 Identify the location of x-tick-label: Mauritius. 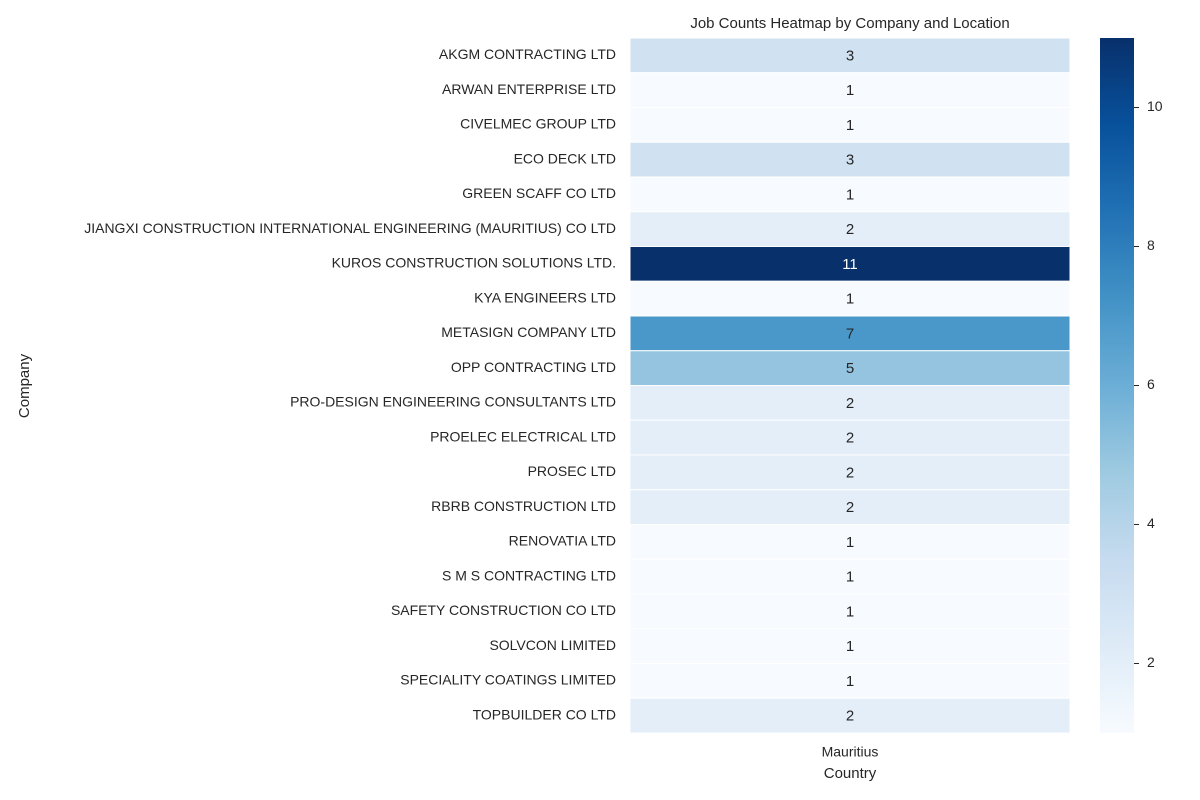
(850, 752).